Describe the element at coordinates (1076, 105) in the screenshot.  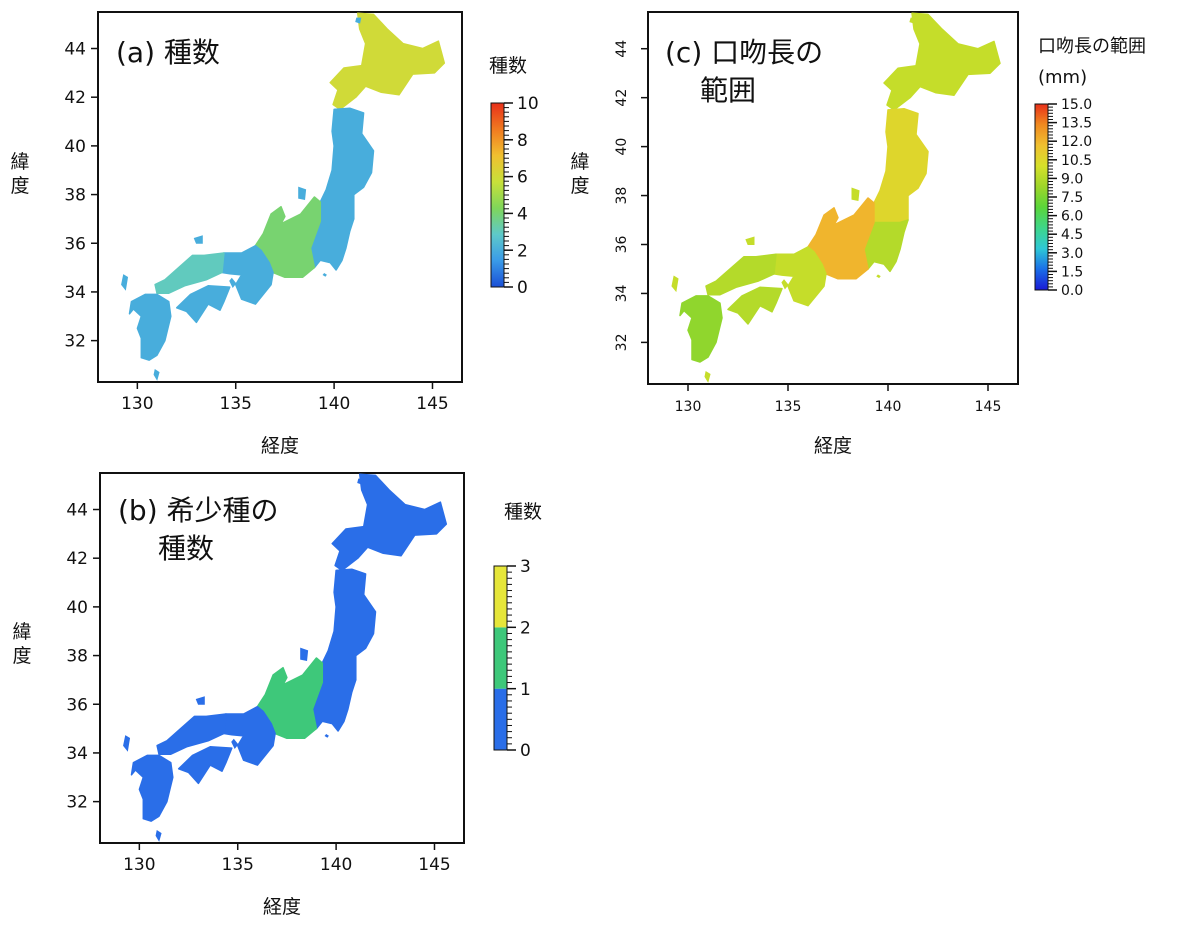
I see `colorbar-tick-label: 15.0` at that location.